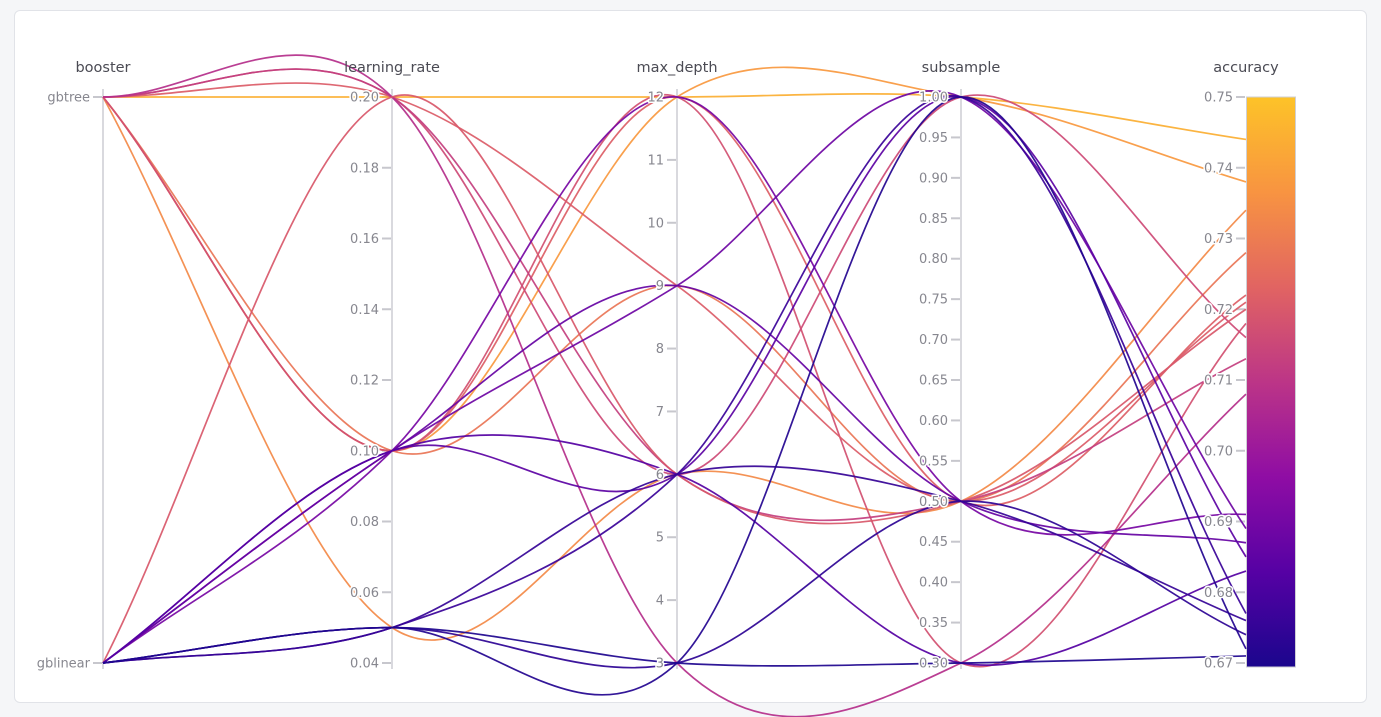 Image resolution: width=1381 pixels, height=717 pixels. I want to click on tick-label-subsample: 0.85, so click(933, 219).